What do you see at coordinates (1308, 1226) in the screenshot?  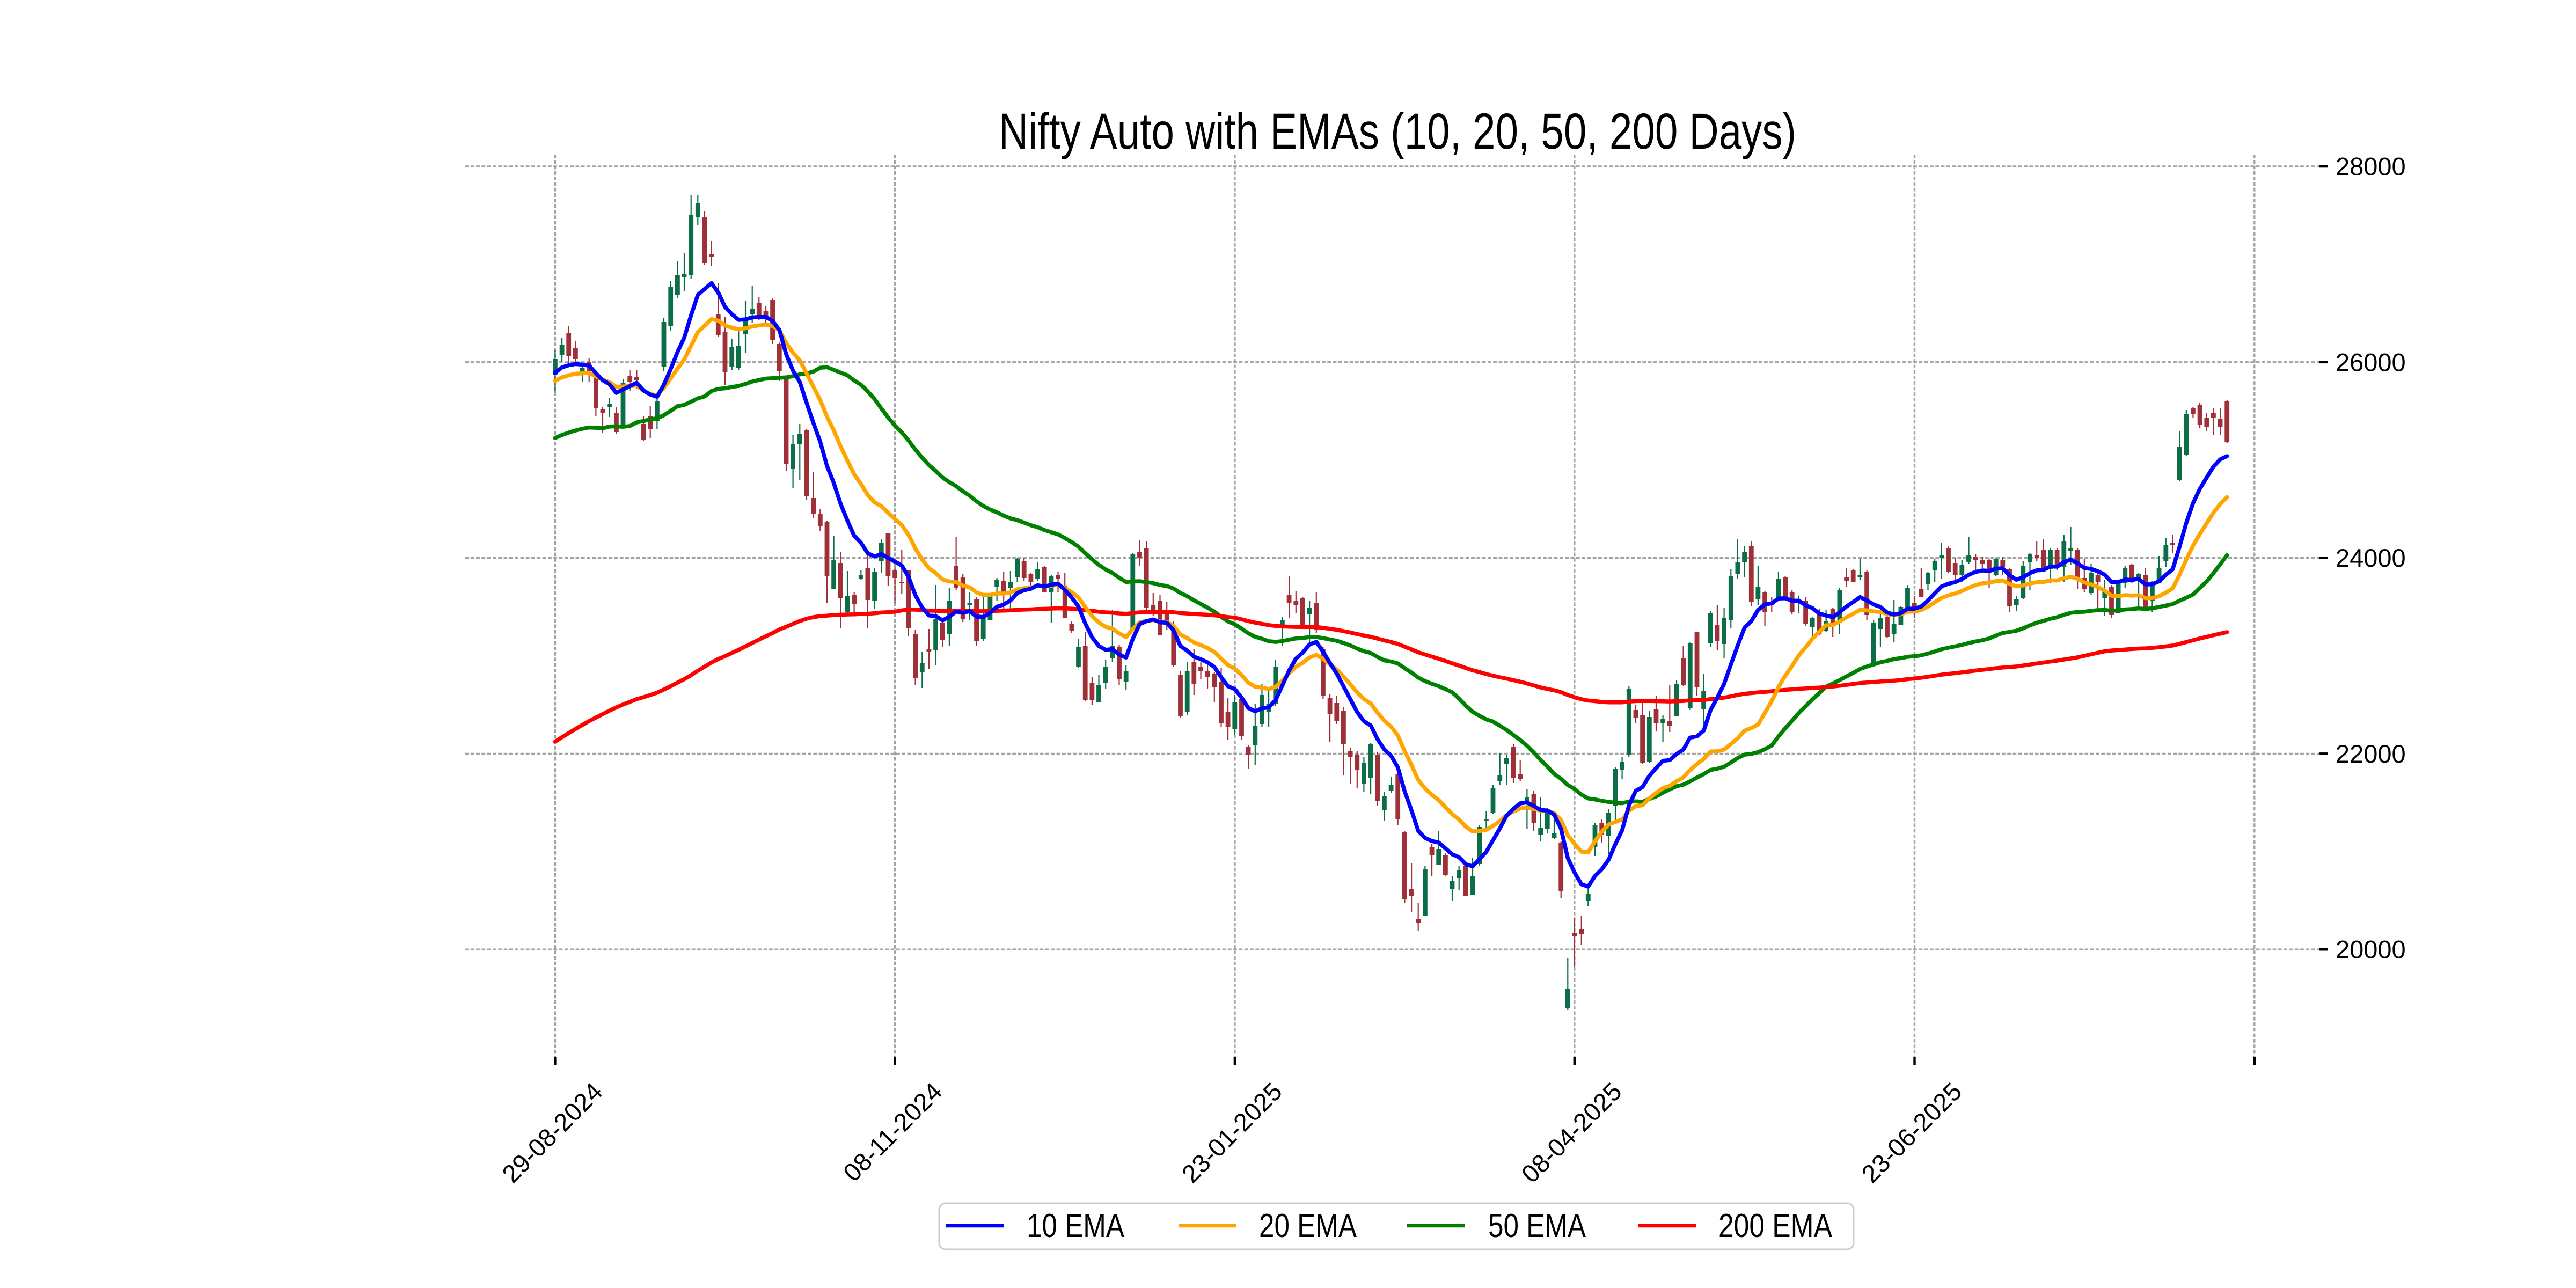 I see `svg-text: 20 EMA` at bounding box center [1308, 1226].